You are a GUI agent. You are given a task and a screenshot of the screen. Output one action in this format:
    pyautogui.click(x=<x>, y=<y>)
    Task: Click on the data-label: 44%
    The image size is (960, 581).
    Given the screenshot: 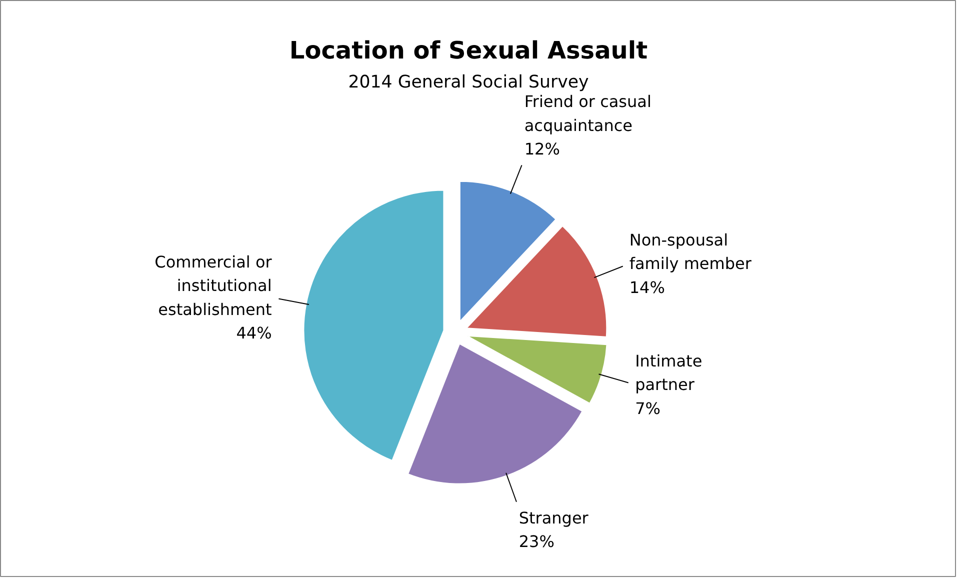 What is the action you would take?
    pyautogui.click(x=254, y=333)
    